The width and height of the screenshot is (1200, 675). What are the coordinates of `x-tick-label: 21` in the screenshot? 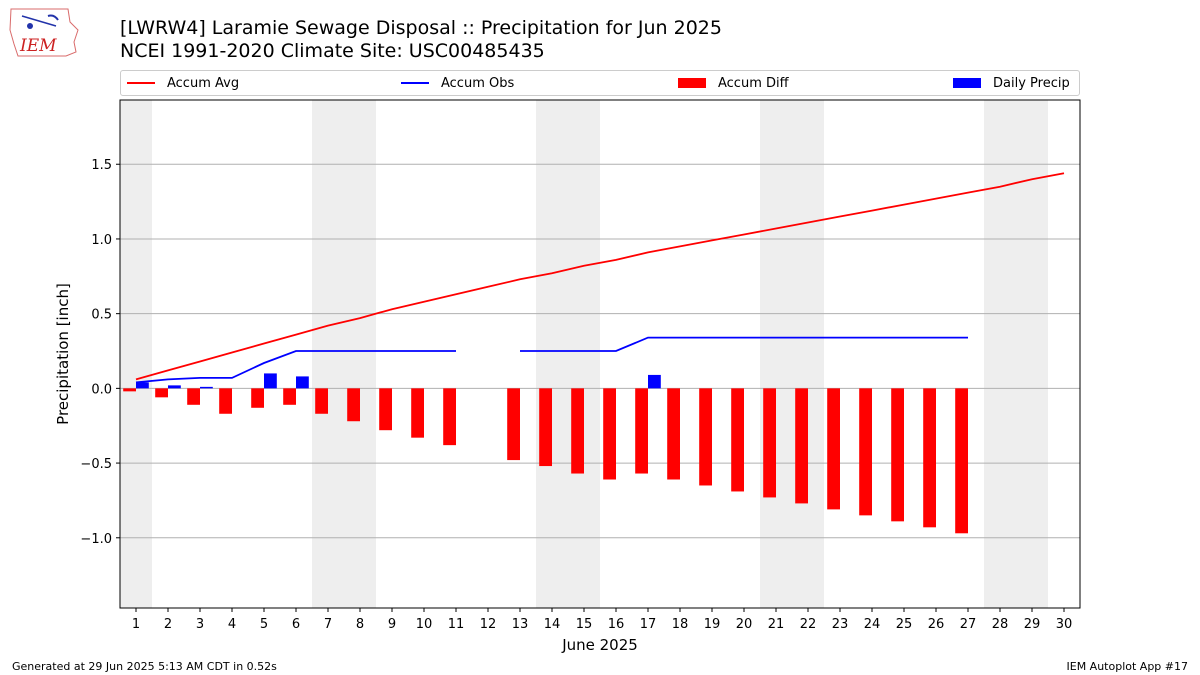 It's located at (776, 624).